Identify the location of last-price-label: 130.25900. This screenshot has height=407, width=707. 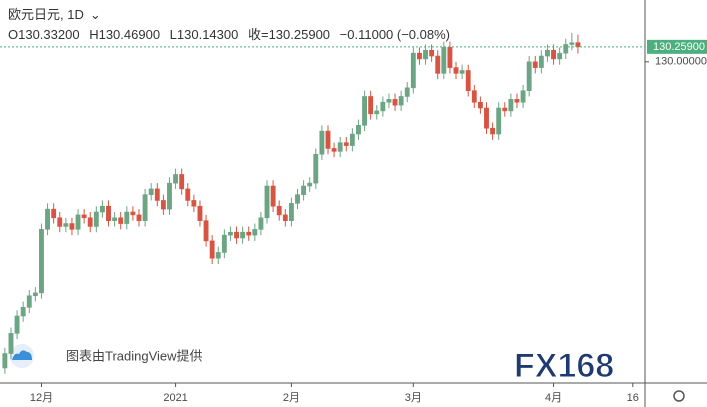
(679, 47).